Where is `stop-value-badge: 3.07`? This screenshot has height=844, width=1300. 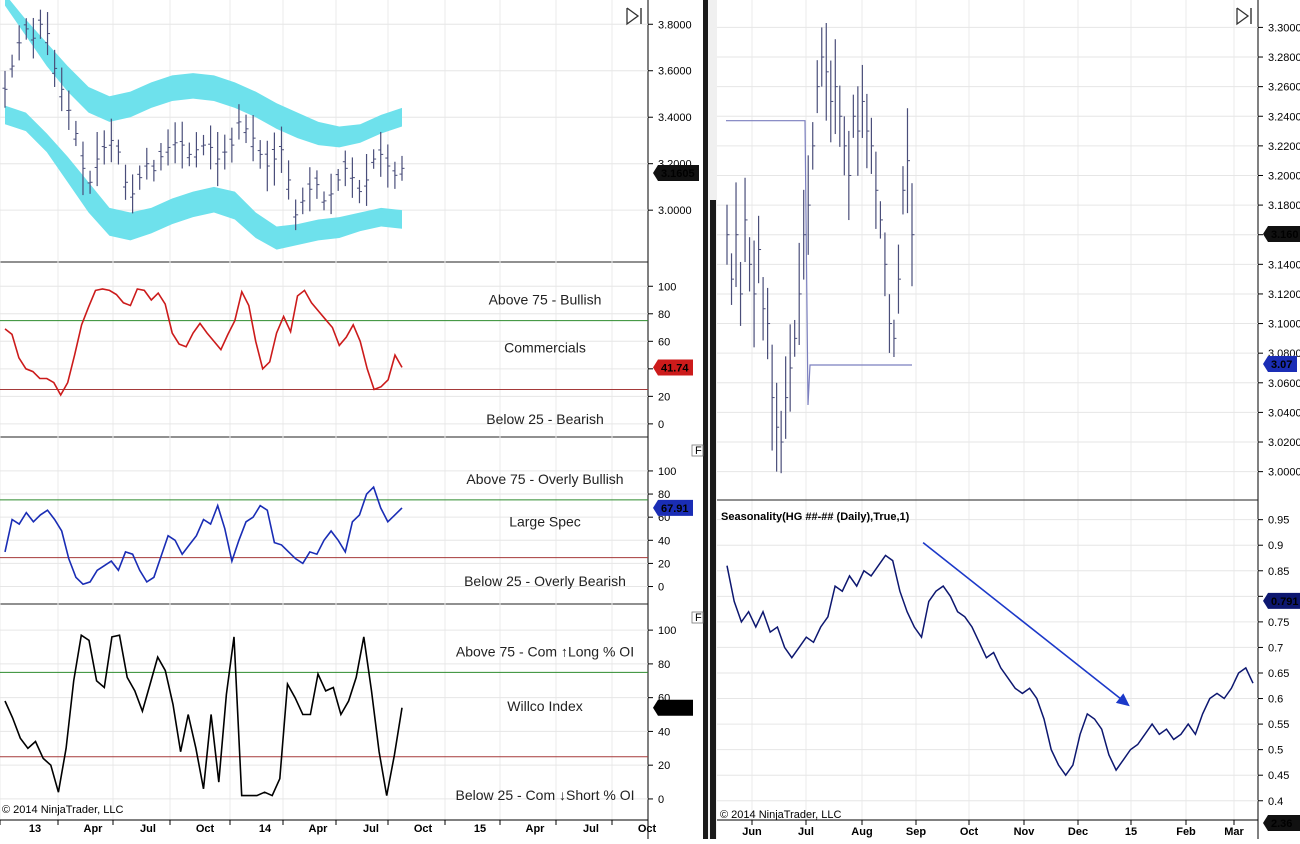 stop-value-badge: 3.07 is located at coordinates (1280, 364).